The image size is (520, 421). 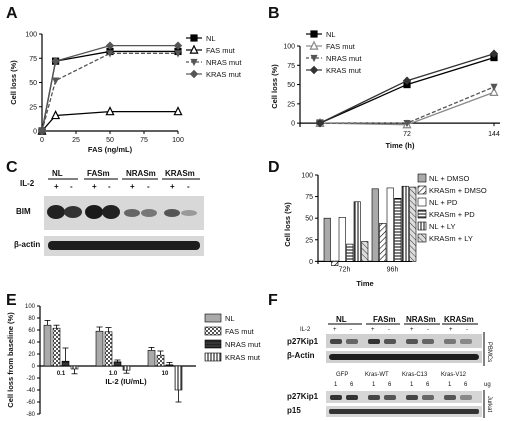 What do you see at coordinates (331, 34) in the screenshot?
I see `b-legend-label: NL` at bounding box center [331, 34].